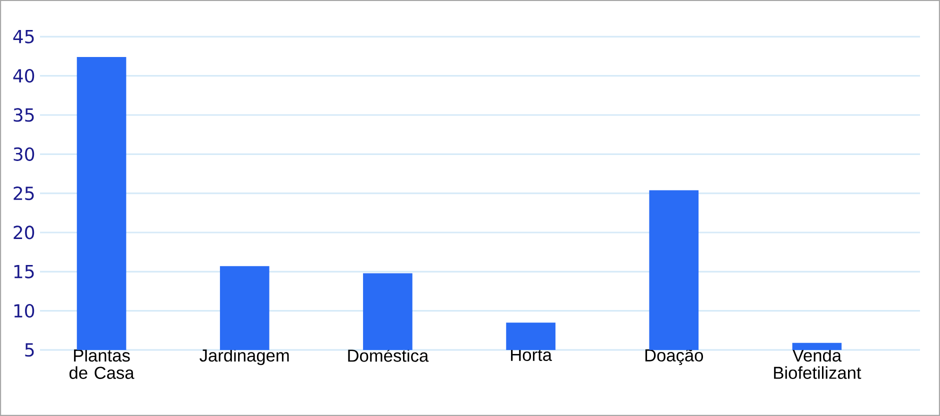 This screenshot has width=940, height=416. What do you see at coordinates (531, 355) in the screenshot?
I see `x-tick-label: Horta` at bounding box center [531, 355].